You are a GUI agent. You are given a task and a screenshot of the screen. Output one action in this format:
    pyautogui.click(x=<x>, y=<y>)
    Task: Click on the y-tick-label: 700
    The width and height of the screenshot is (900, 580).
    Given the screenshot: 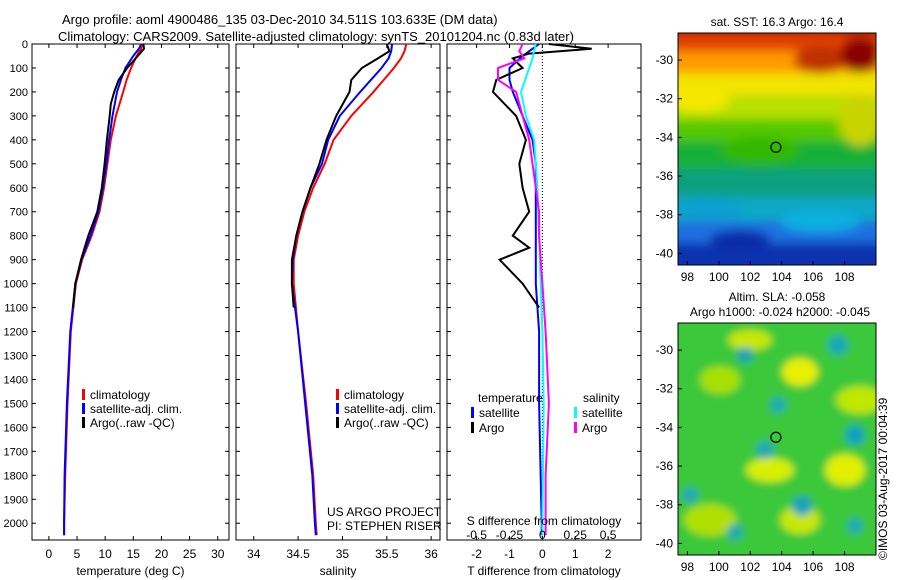 What is the action you would take?
    pyautogui.click(x=19, y=213)
    